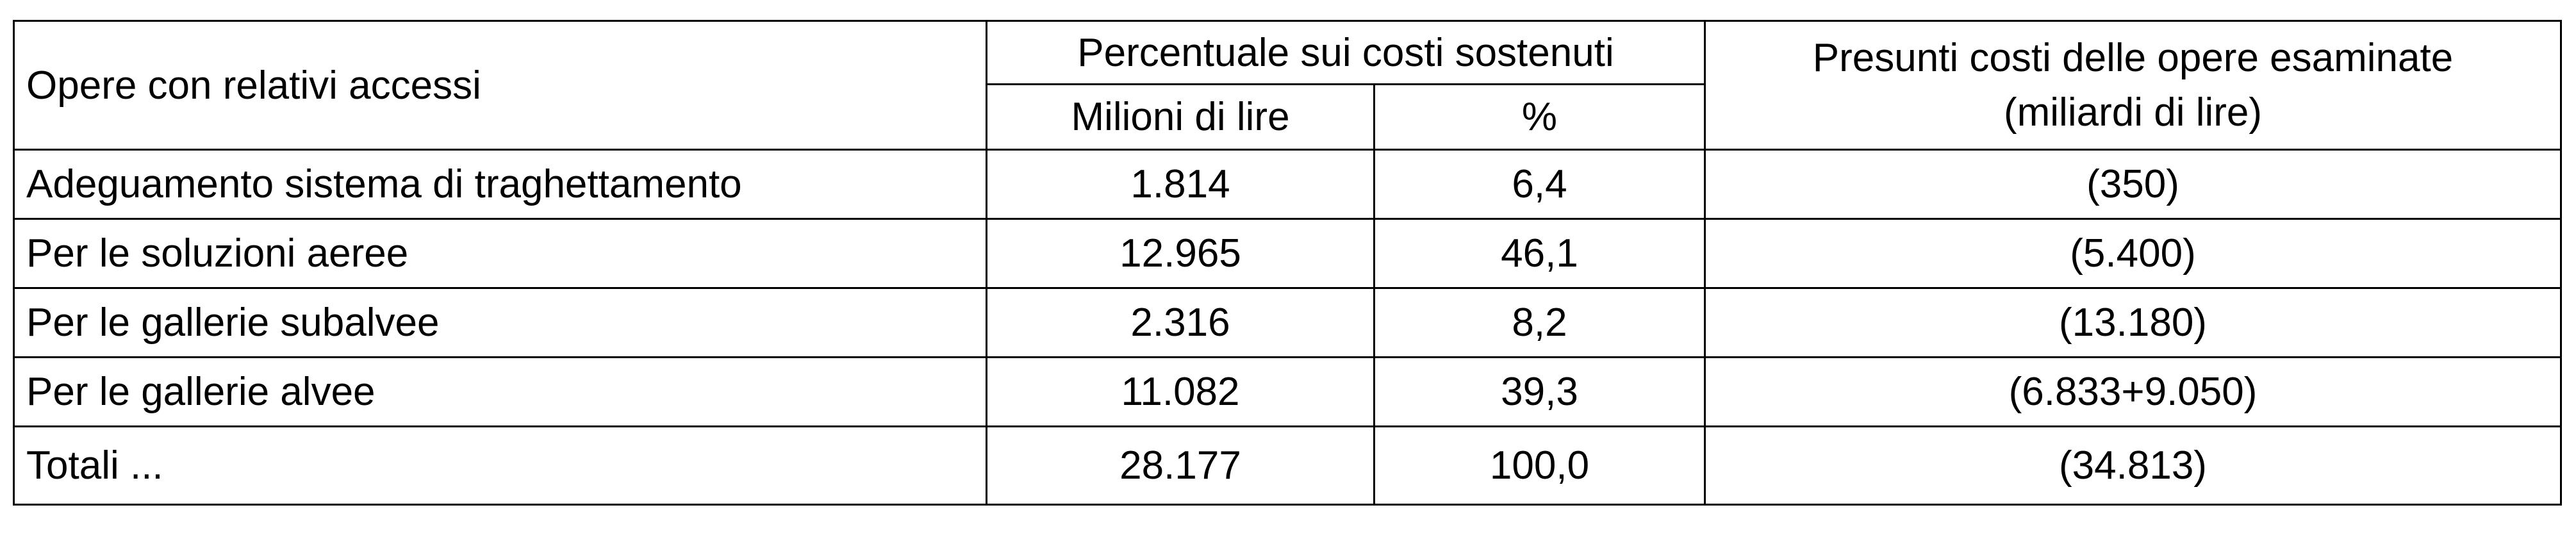 The width and height of the screenshot is (2576, 544). I want to click on cell: 46,1, so click(1539, 253).